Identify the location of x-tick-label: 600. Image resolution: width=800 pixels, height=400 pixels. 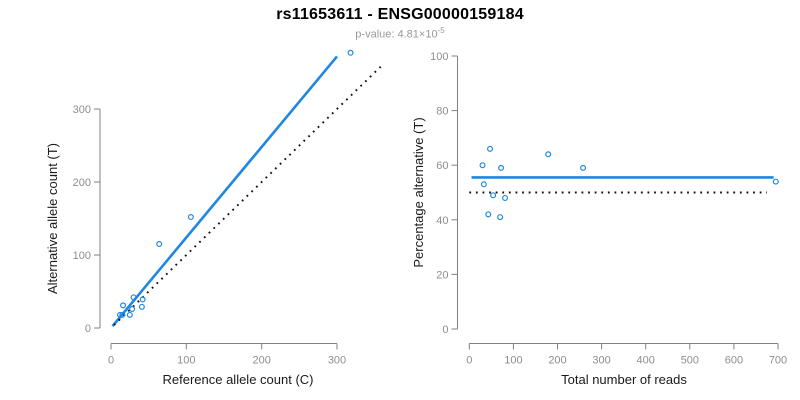
(734, 361).